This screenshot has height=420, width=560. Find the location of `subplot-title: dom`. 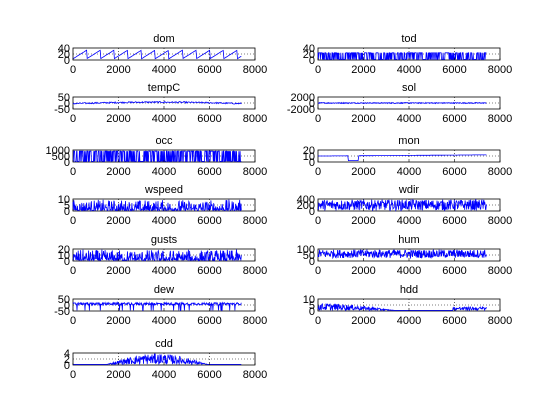

subplot-title: dom is located at coordinates (163, 39).